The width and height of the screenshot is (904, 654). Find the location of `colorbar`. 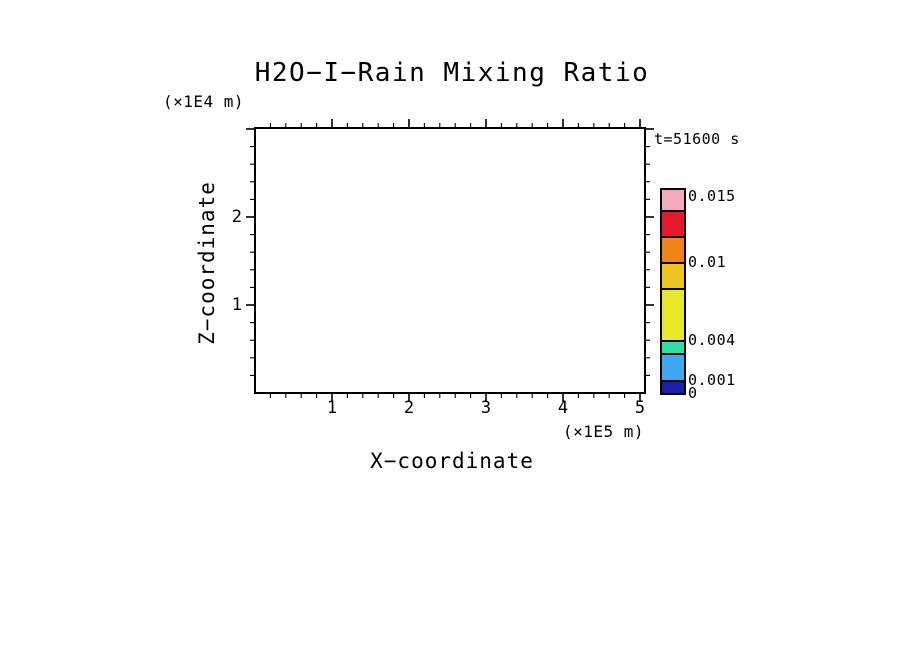

colorbar is located at coordinates (673, 291).